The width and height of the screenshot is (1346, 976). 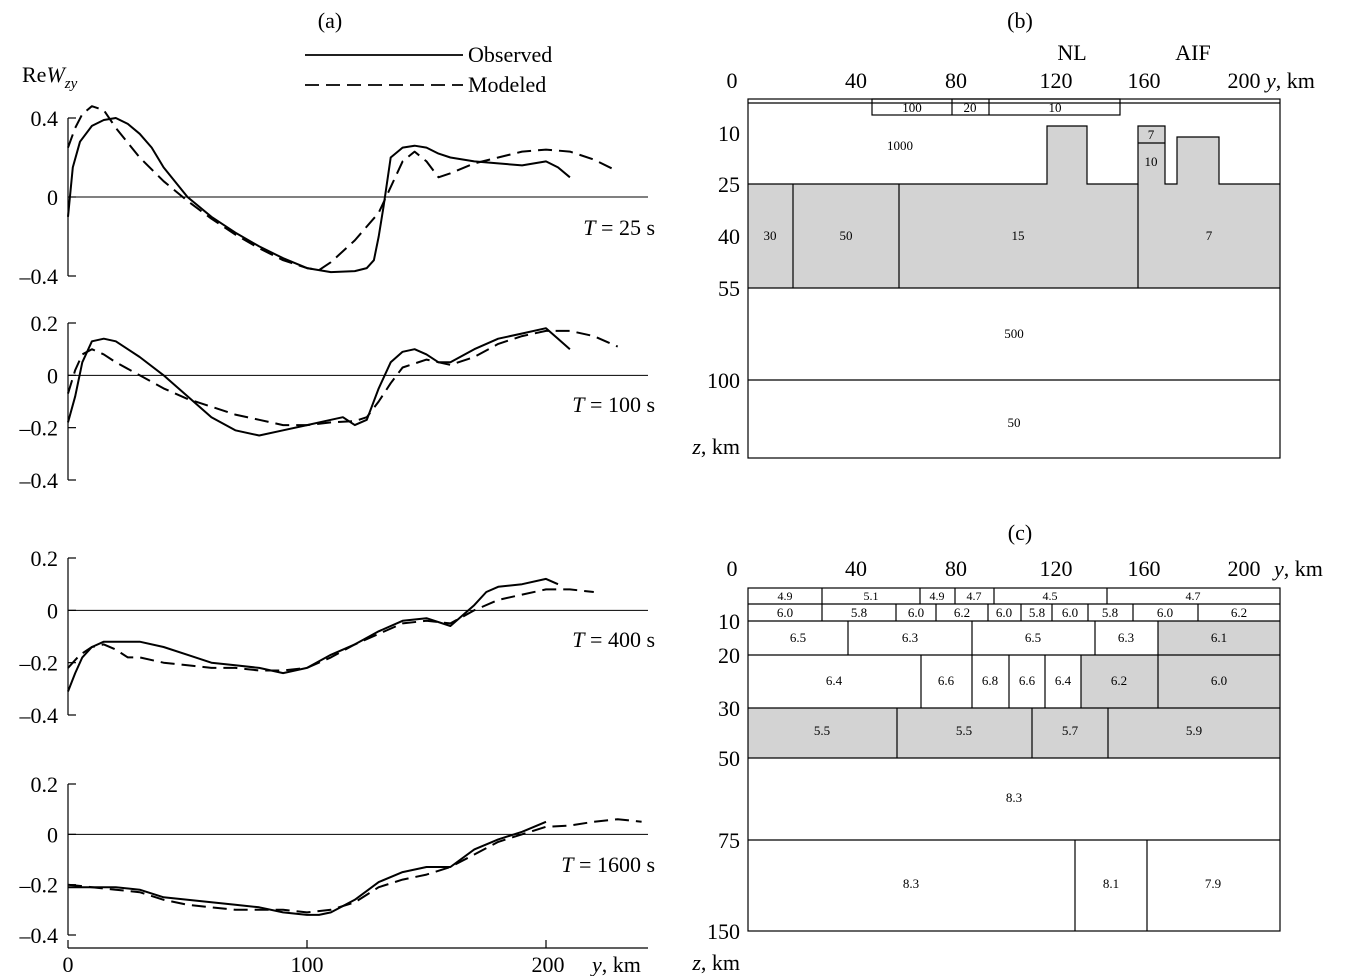 I want to click on anomaly-aif-west, so click(x=1151, y=155).